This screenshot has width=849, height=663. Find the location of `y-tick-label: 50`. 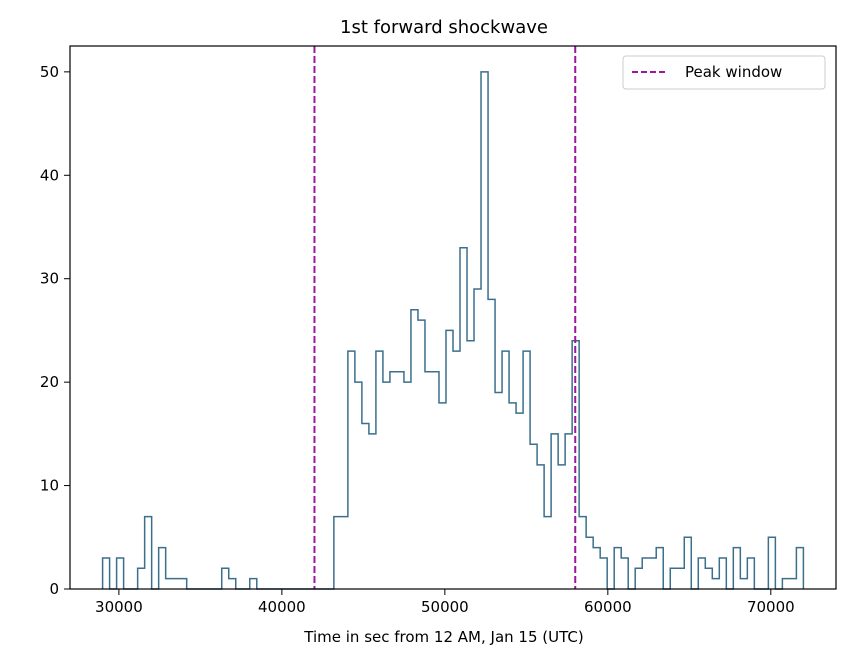

y-tick-label: 50 is located at coordinates (49, 72).